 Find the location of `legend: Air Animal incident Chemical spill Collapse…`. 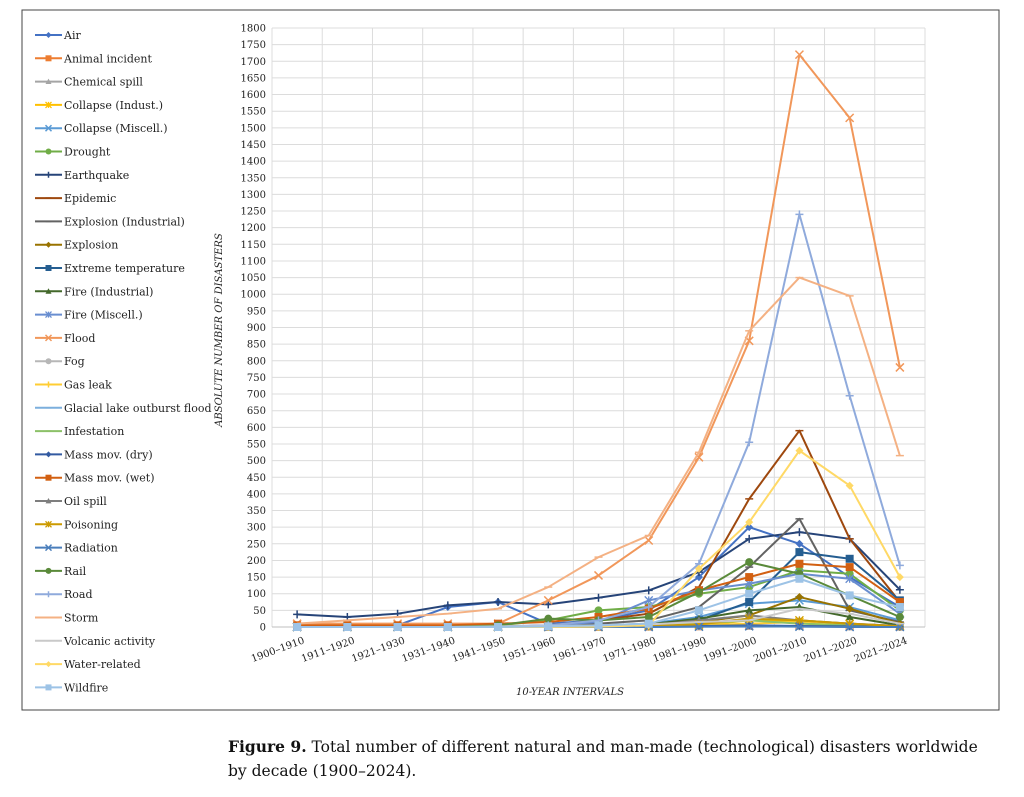

legend: Air Animal incident Chemical spill Collapse… is located at coordinates (123, 361).